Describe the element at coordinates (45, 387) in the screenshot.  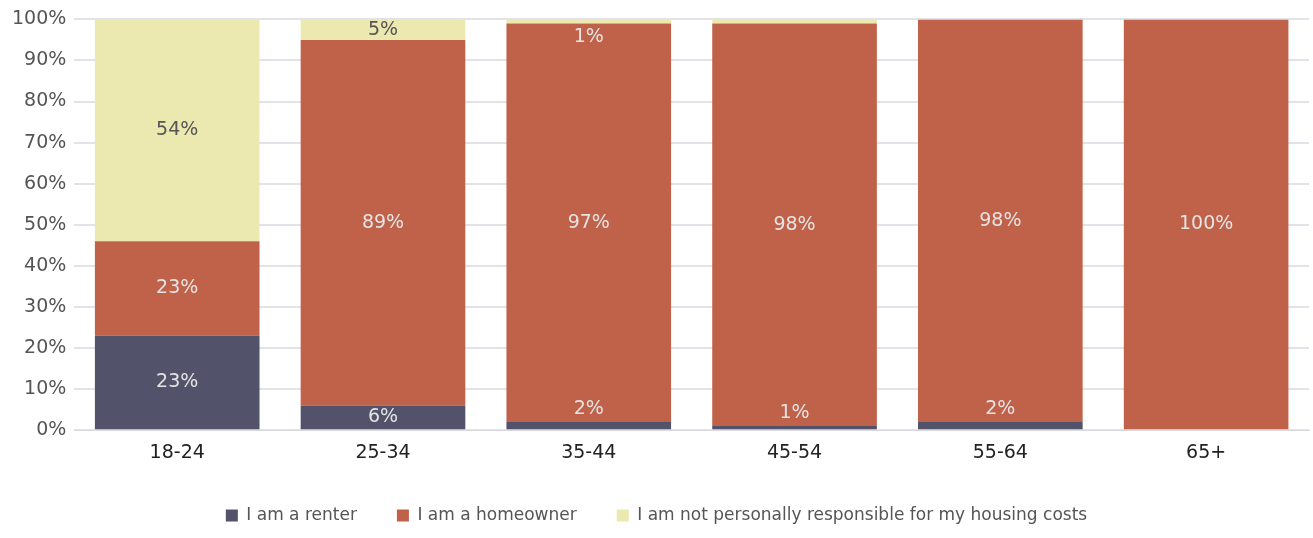
I see `y-tick-label: 10%` at that location.